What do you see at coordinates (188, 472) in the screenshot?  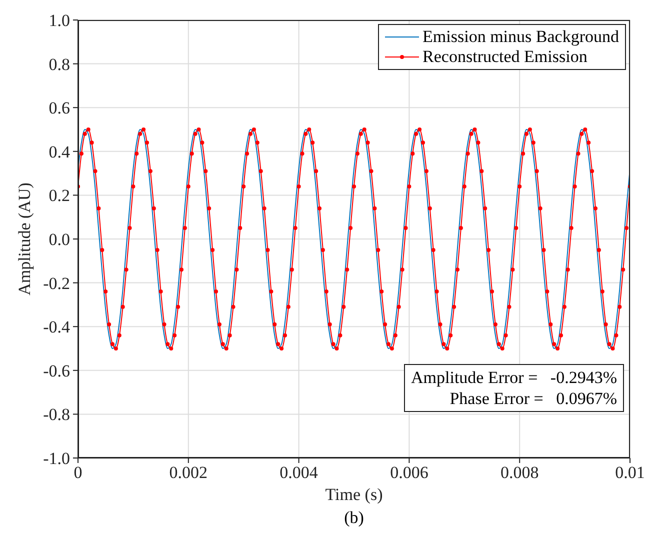 I see `x-tick-label: 0.002` at bounding box center [188, 472].